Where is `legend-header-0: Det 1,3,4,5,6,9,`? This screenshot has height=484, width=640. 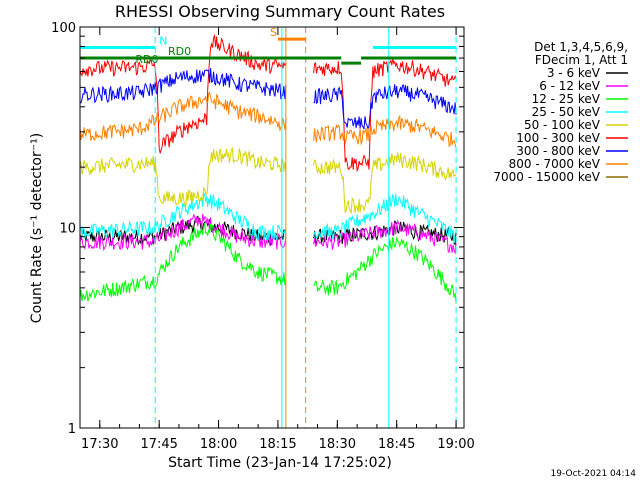
legend-header-0: Det 1,3,4,5,6,9, is located at coordinates (581, 47).